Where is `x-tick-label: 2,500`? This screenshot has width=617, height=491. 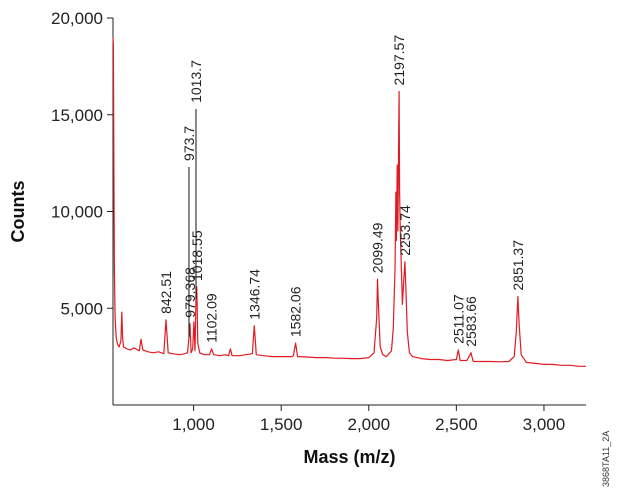 x-tick-label: 2,500 is located at coordinates (456, 424).